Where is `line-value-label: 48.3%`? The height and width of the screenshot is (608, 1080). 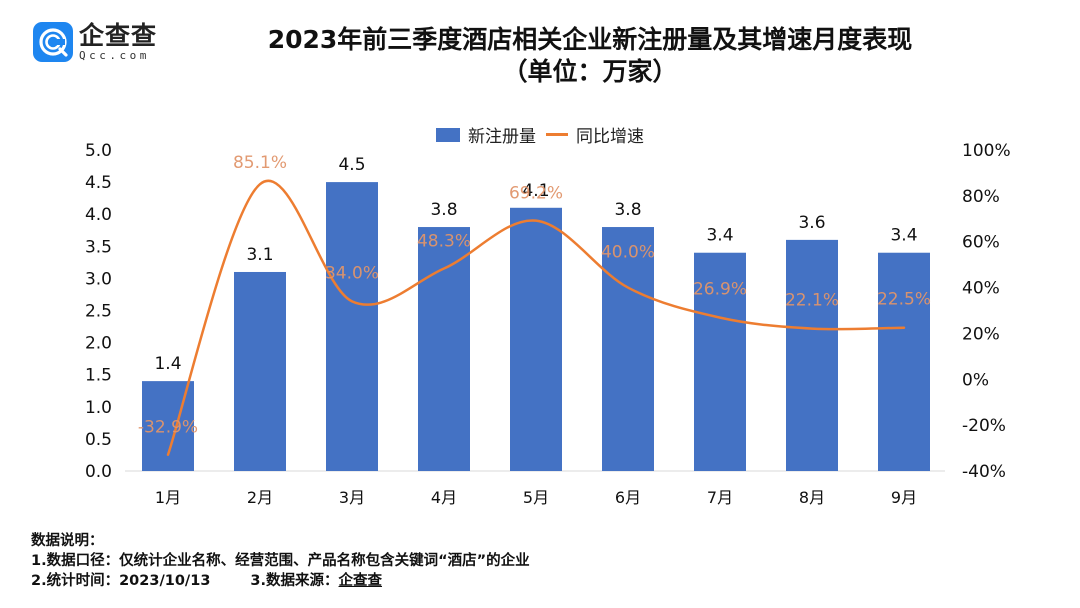
line-value-label: 48.3% is located at coordinates (444, 242).